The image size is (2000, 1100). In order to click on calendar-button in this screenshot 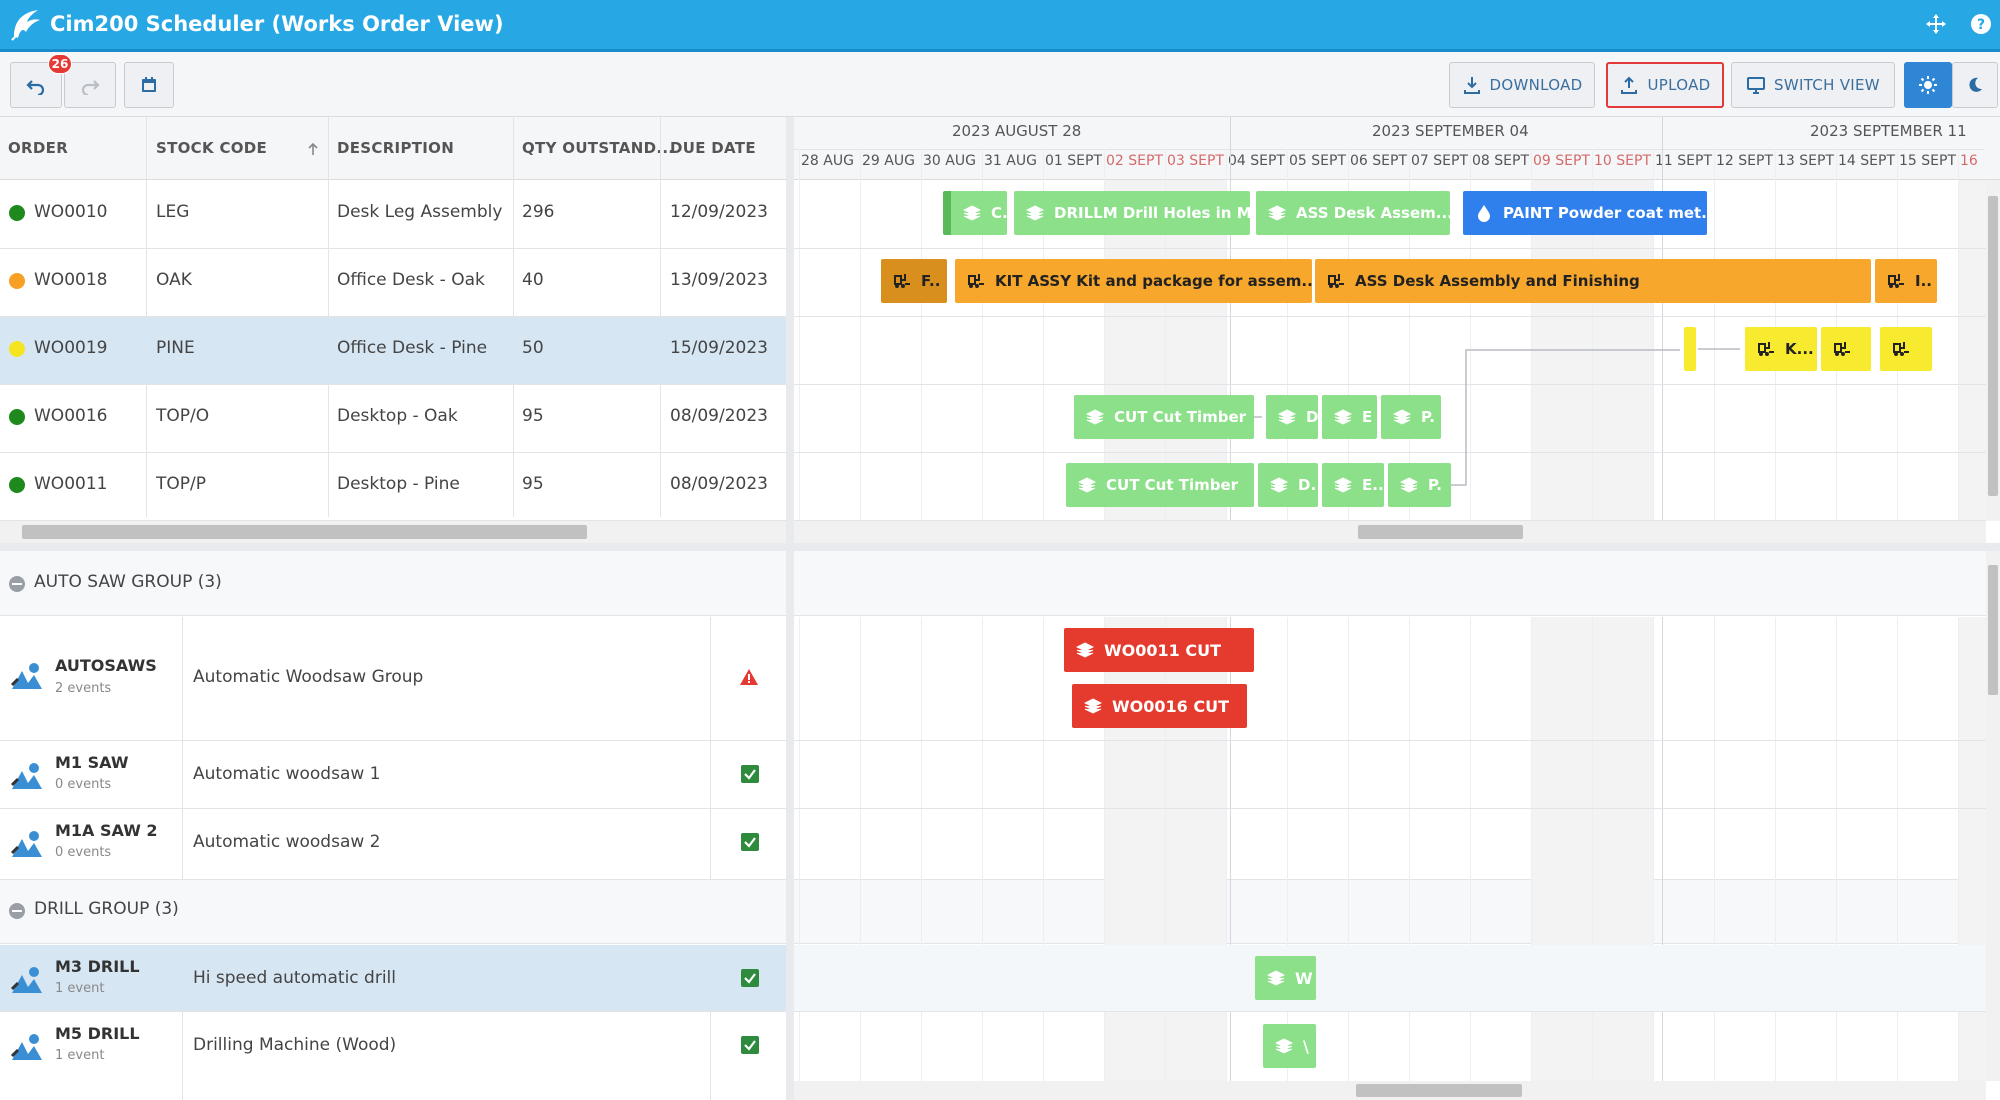, I will do `click(149, 85)`.